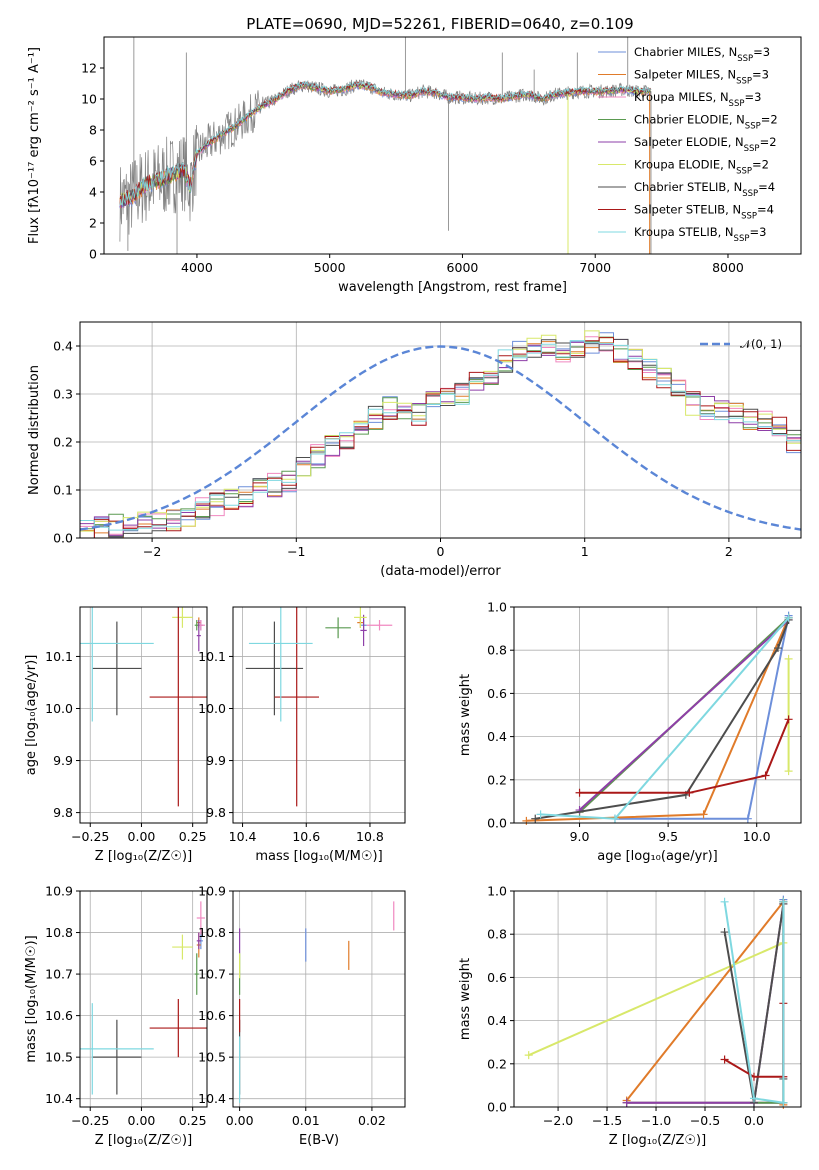 The height and width of the screenshot is (1170, 819). Describe the element at coordinates (63, 490) in the screenshot. I see `y-tick-label: 0.1` at that location.